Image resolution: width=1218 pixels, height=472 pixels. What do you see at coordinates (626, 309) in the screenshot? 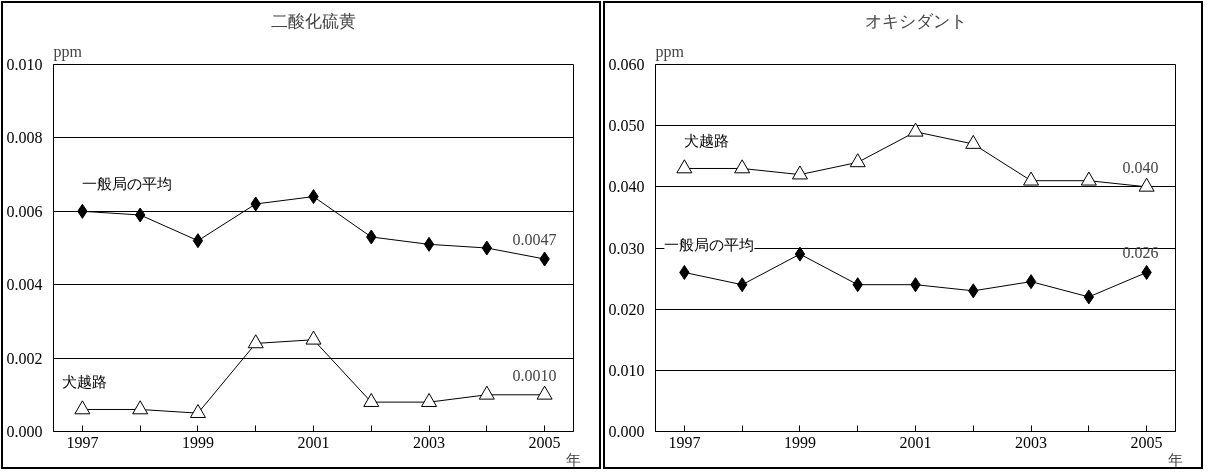
I see `y-tick-label: 0.020` at bounding box center [626, 309].